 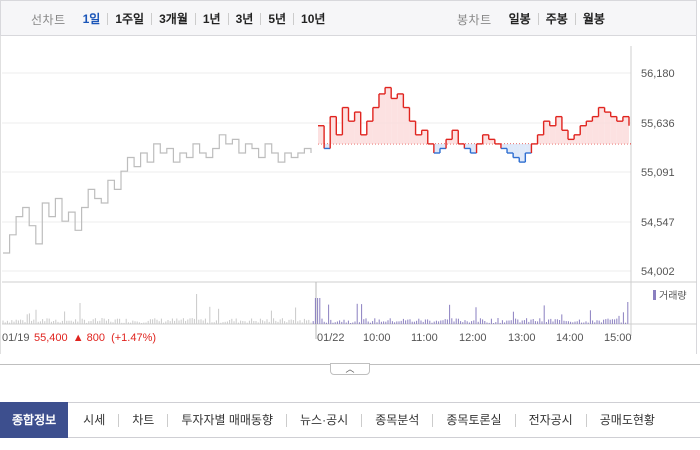 I want to click on tab-overview: 종합정보, so click(x=34, y=420).